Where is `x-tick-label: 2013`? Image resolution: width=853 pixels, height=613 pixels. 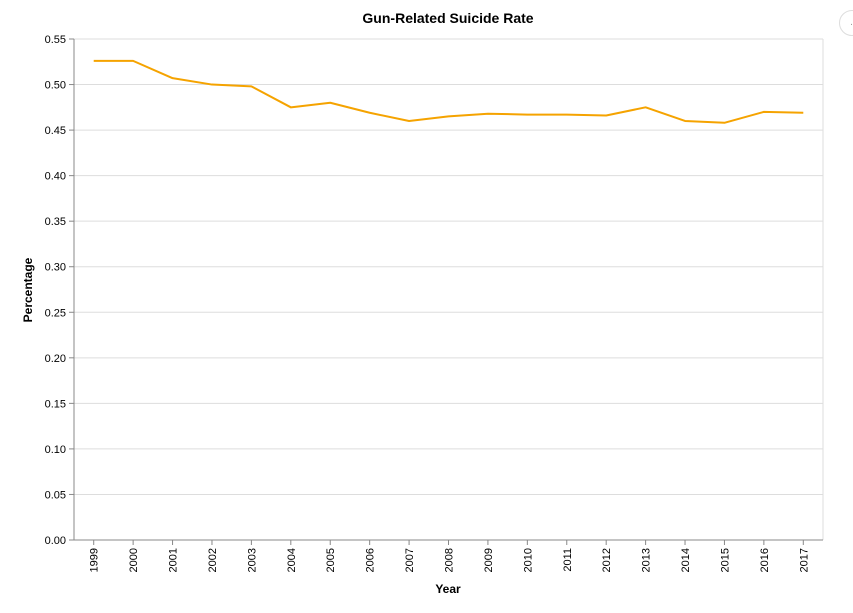 x-tick-label: 2013 is located at coordinates (647, 560).